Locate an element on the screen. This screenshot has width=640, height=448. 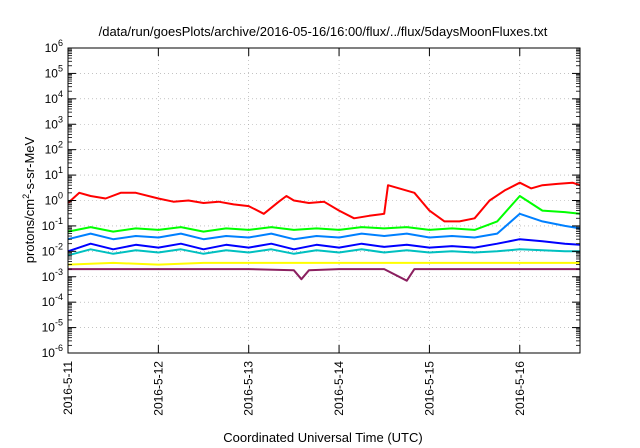
y-tick-label: 10¹ is located at coordinates (54, 173).